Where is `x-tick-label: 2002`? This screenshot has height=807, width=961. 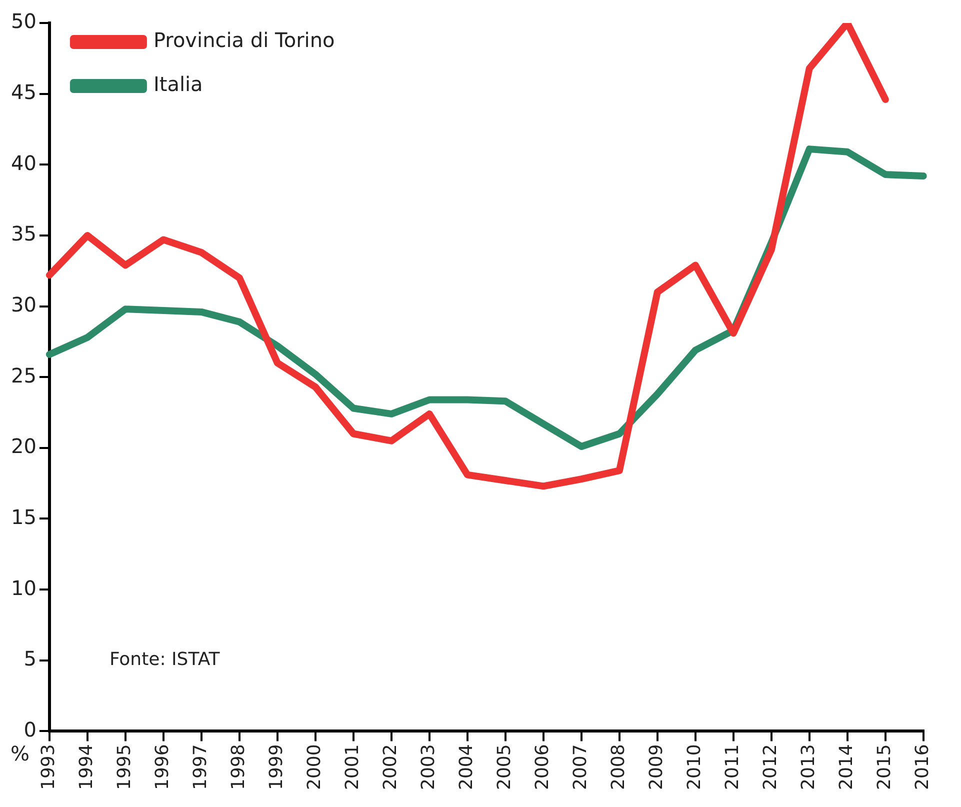
x-tick-label: 2002 is located at coordinates (391, 767).